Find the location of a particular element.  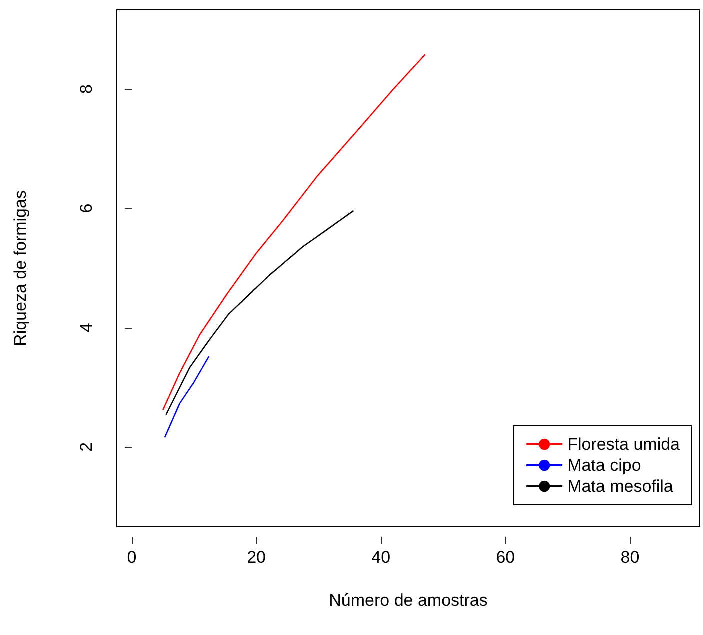

y-tick-label: 4 is located at coordinates (86, 328).